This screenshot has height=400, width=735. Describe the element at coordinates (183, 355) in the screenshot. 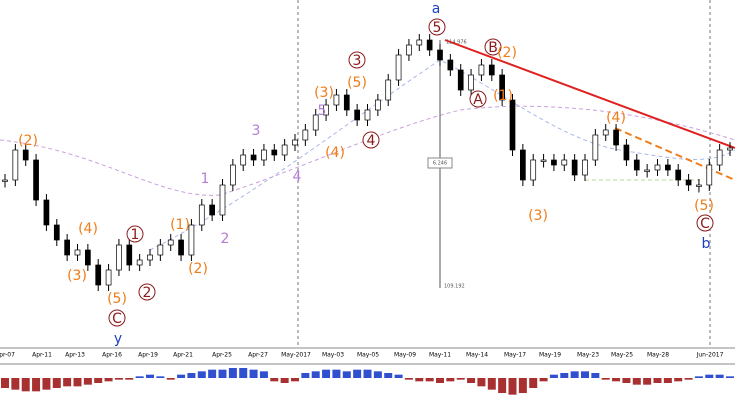

I see `x-tick-label: Apr-21` at that location.